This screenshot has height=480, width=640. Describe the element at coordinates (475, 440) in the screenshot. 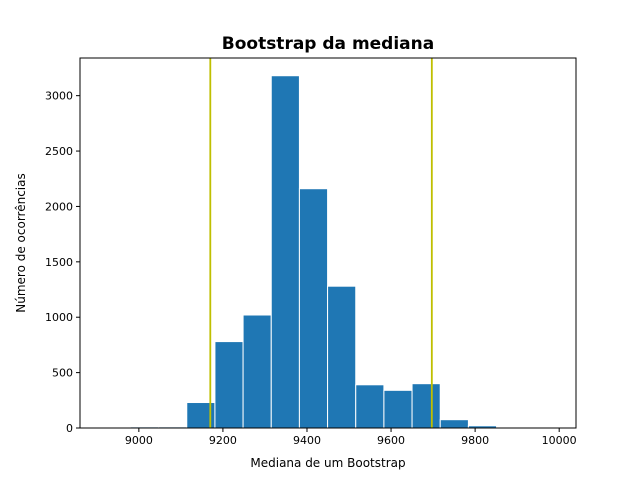

I see `x-tick-label-4: 9800` at that location.